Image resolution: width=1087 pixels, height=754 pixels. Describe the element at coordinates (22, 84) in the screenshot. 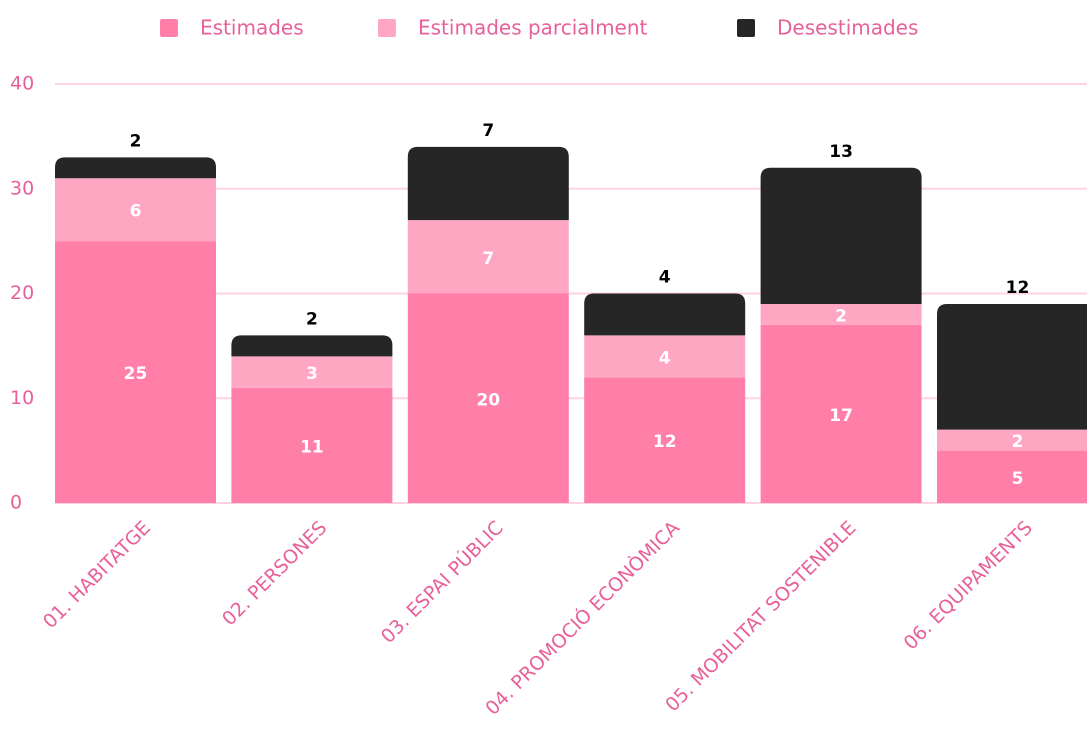

I see `y-tick-label: 40` at that location.